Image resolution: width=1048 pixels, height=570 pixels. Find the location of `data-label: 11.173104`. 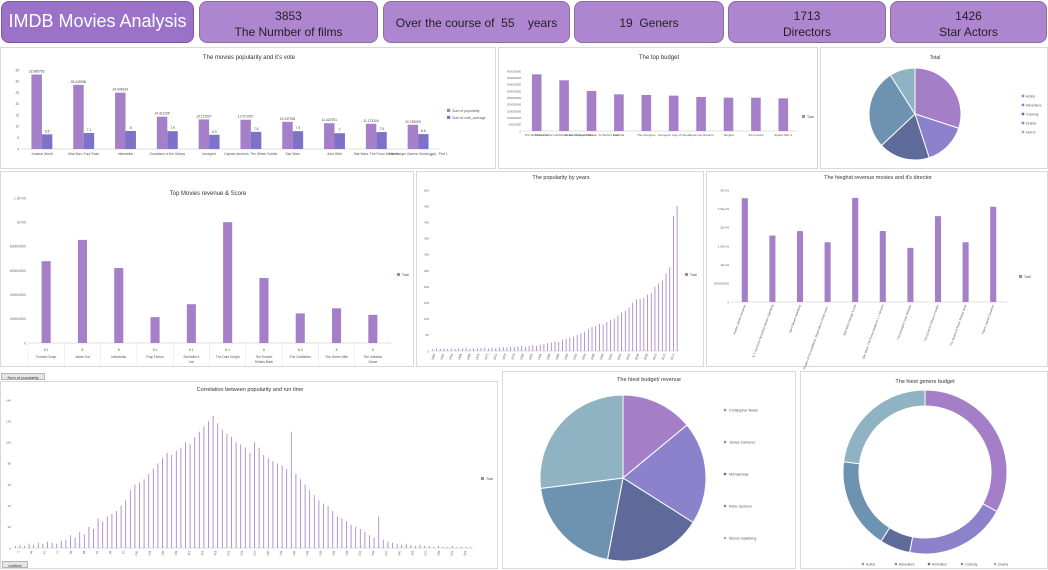

data-label: 11.173104 is located at coordinates (371, 121).